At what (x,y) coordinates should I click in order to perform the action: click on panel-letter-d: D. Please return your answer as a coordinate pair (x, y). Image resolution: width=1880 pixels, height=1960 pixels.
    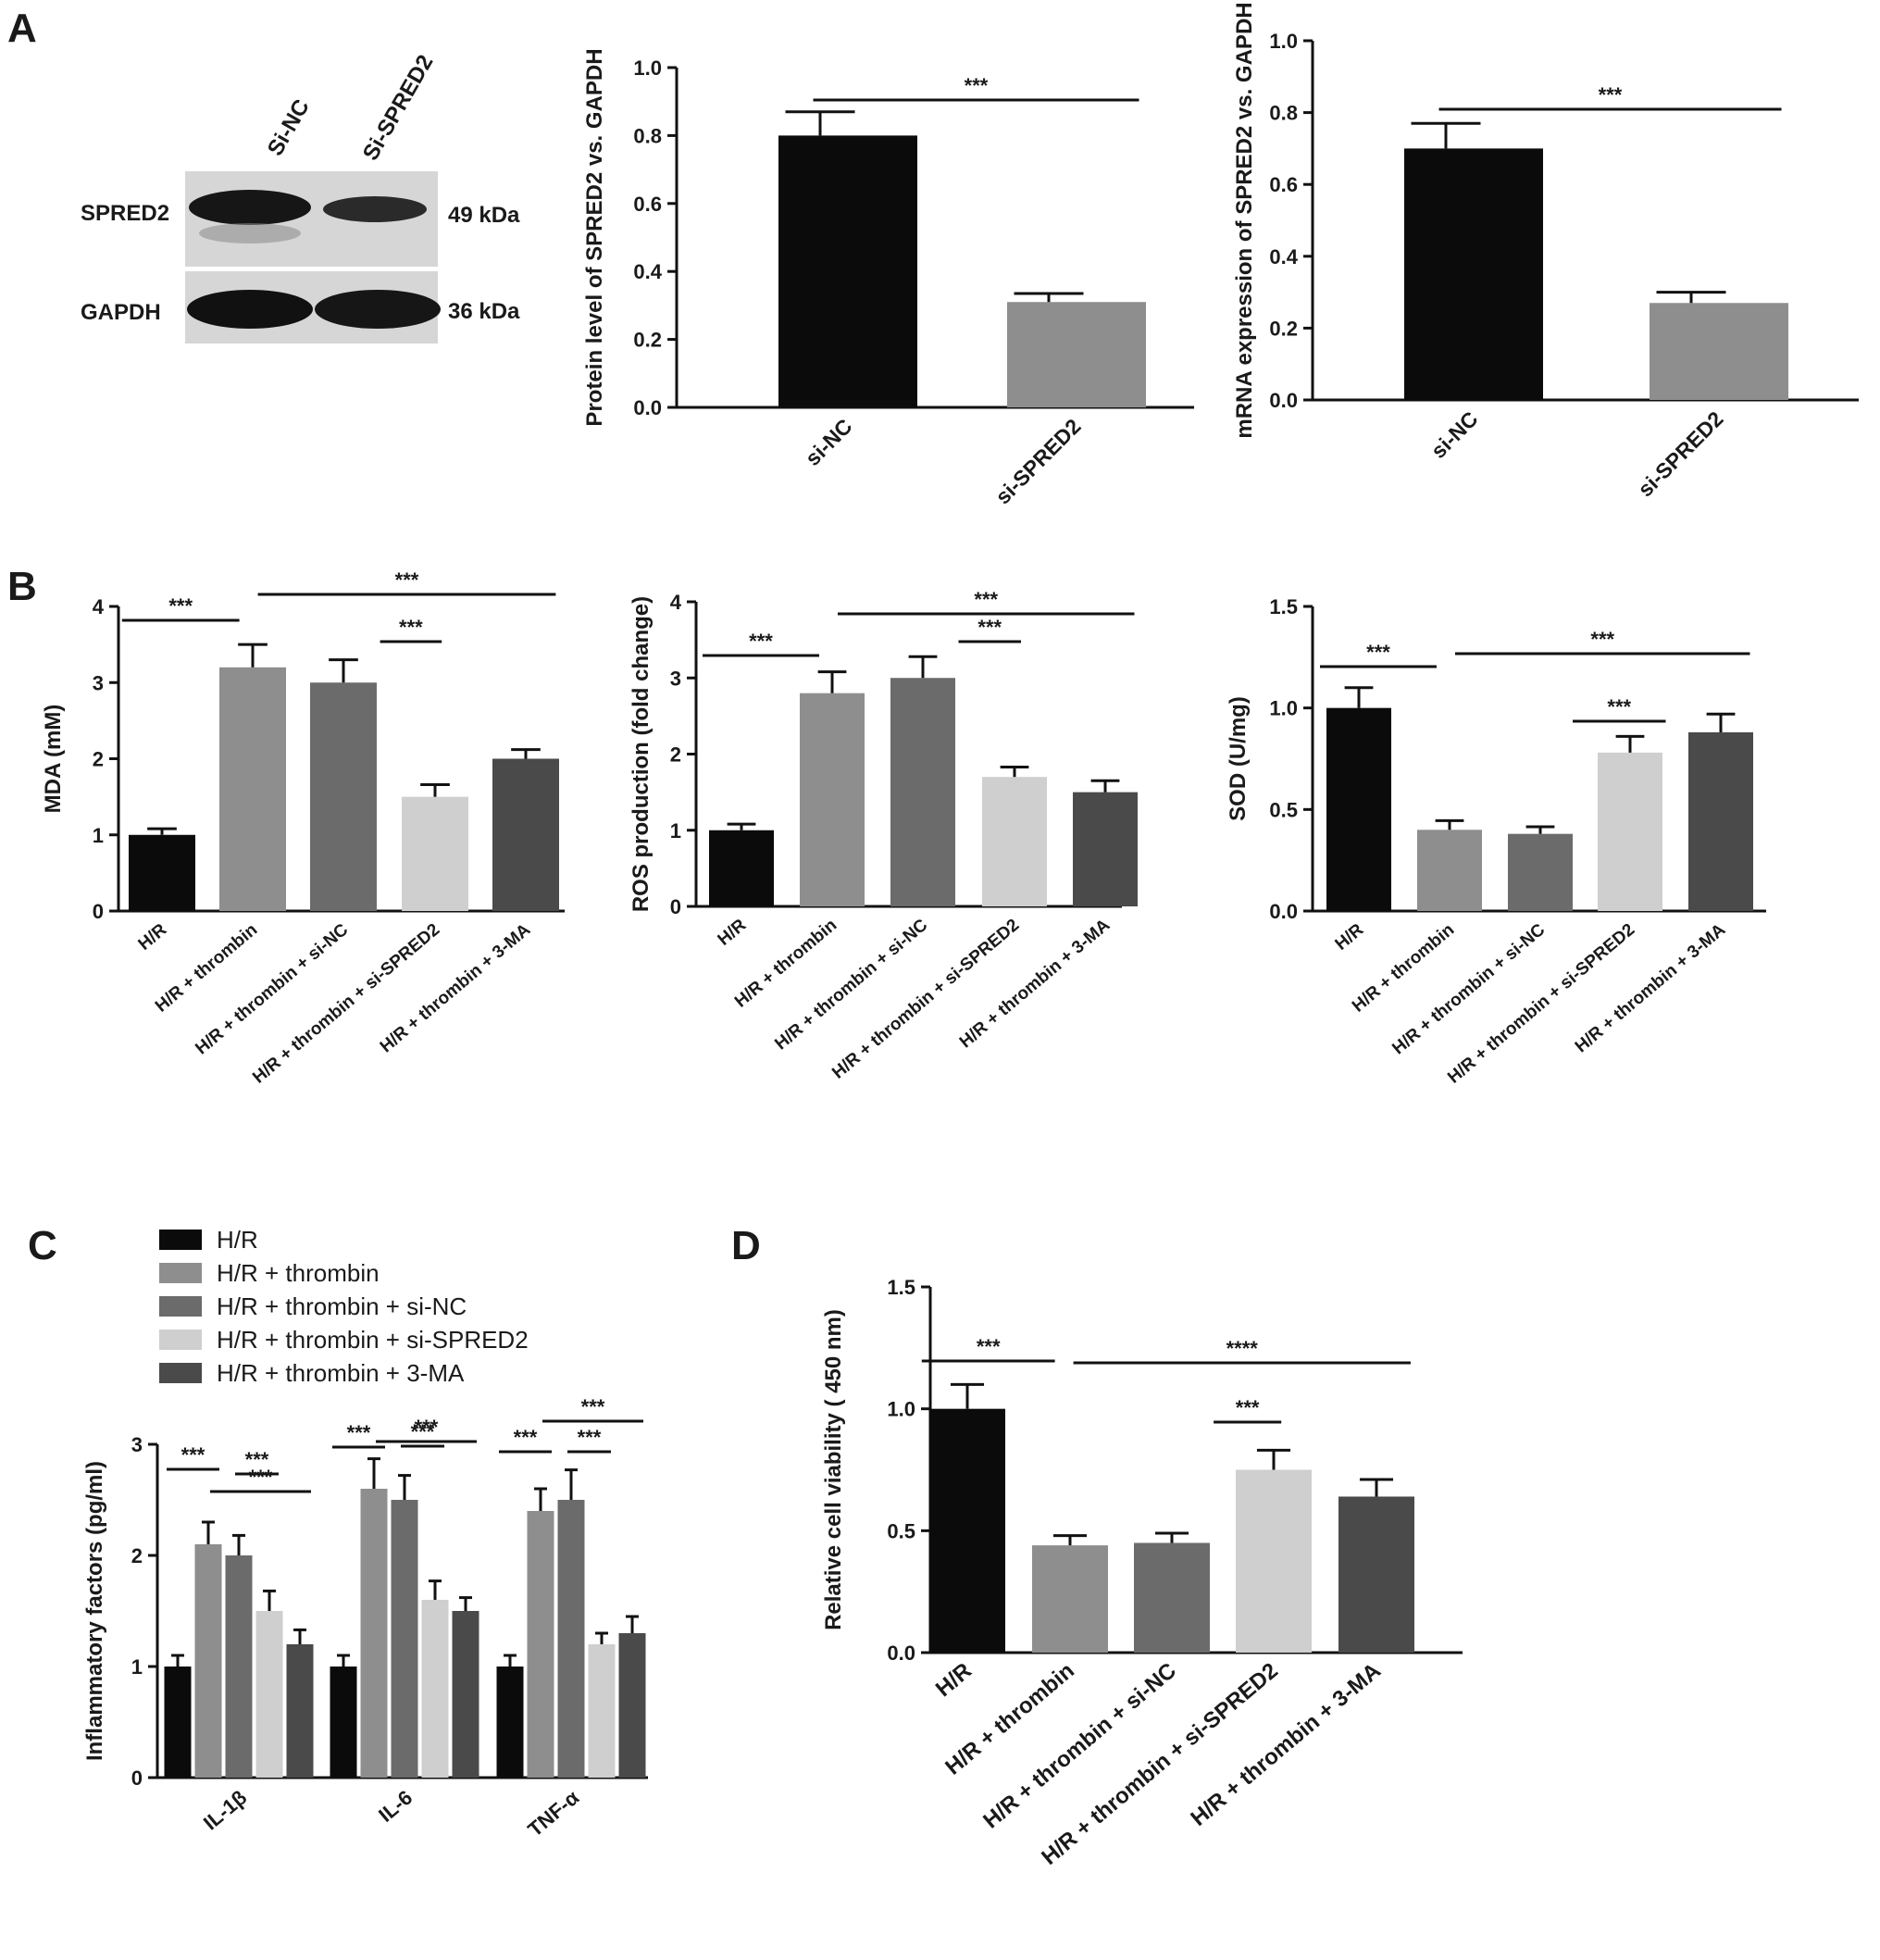
    Looking at the image, I should click on (746, 1245).